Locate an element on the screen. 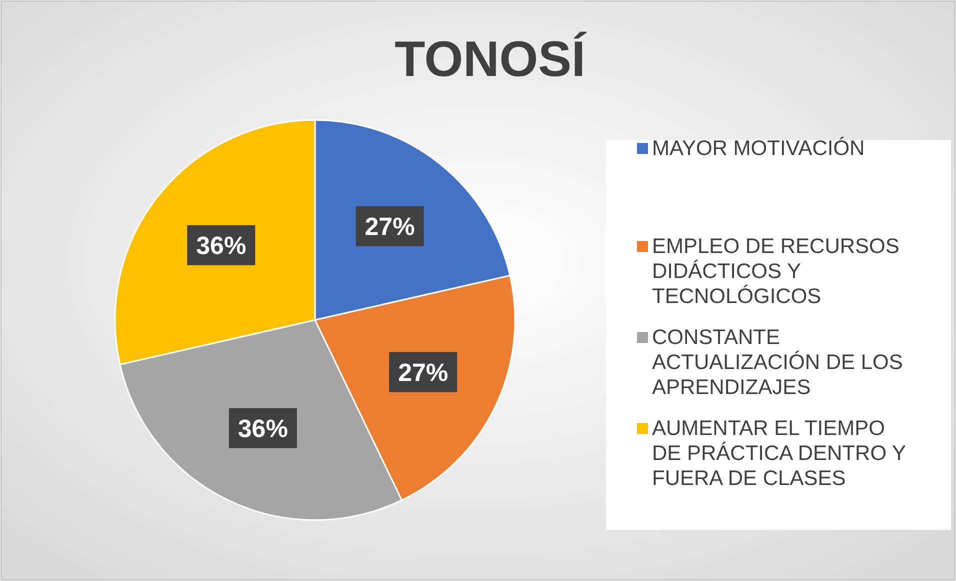 The width and height of the screenshot is (956, 581). legend-label: CONSTANTE ACTUALIZACIÓN DE LOS APRENDIZAJES is located at coordinates (777, 362).